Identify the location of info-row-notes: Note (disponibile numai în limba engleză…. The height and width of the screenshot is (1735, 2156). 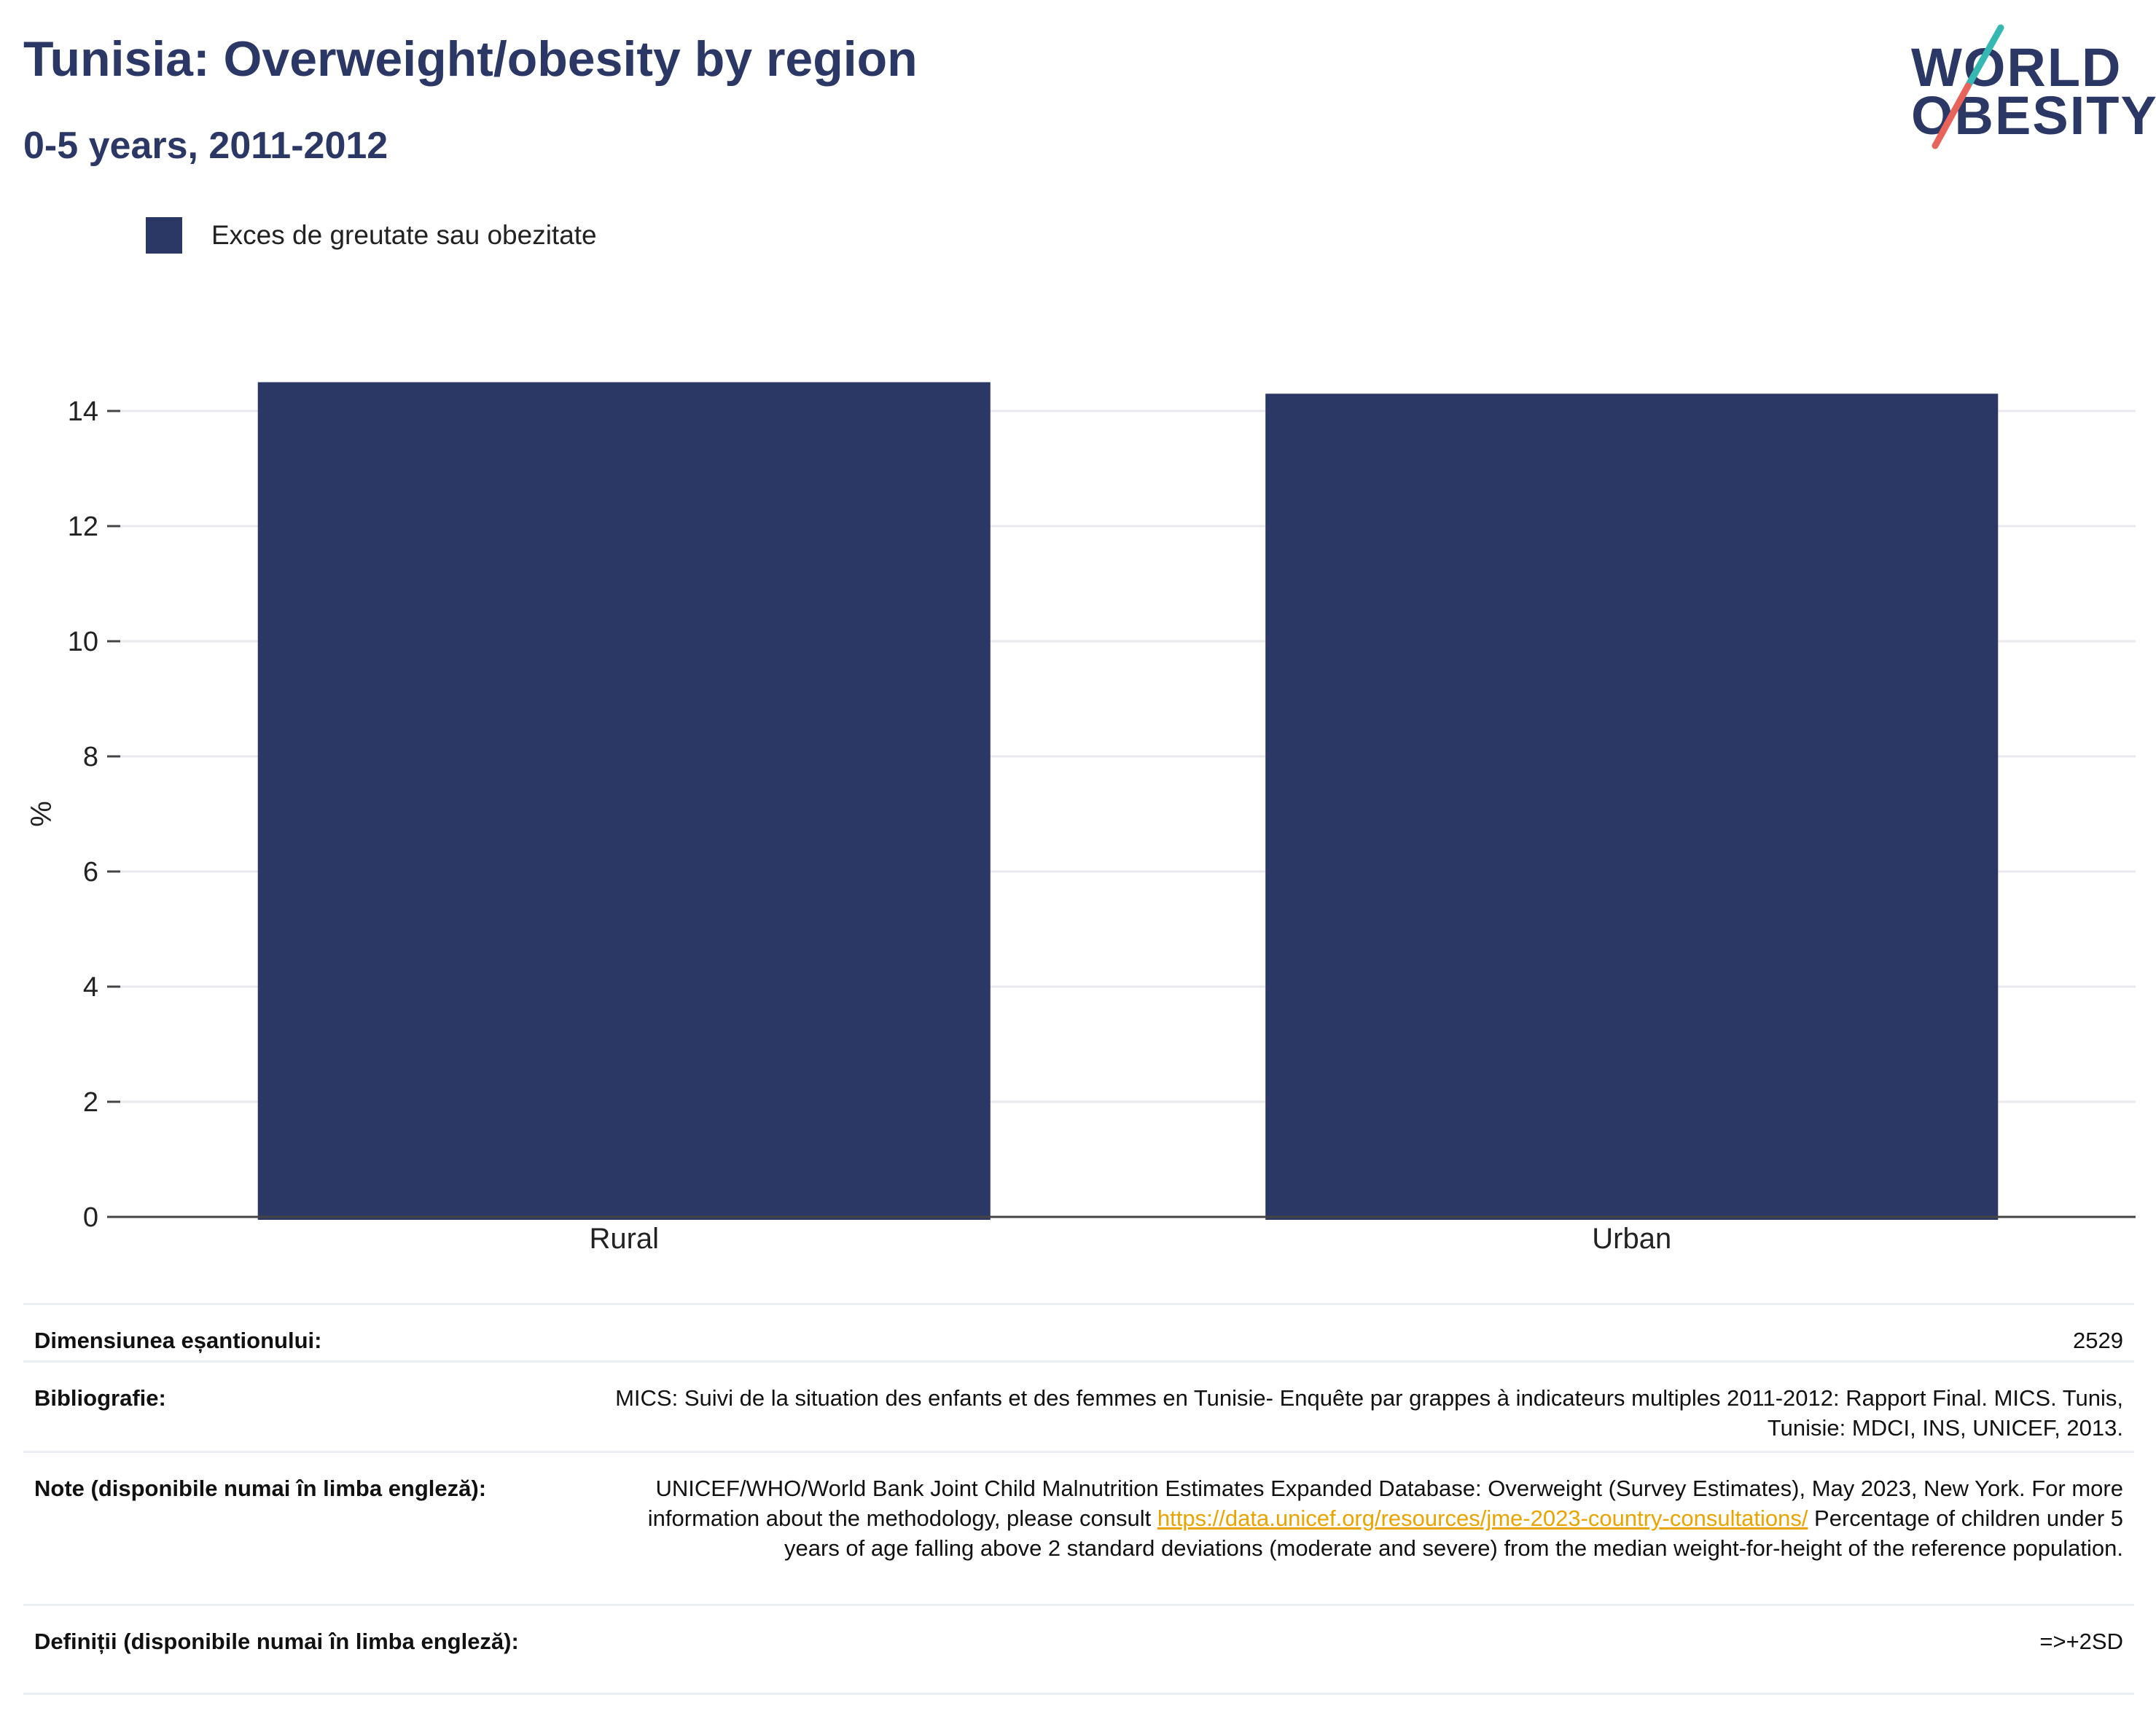
(1079, 1527).